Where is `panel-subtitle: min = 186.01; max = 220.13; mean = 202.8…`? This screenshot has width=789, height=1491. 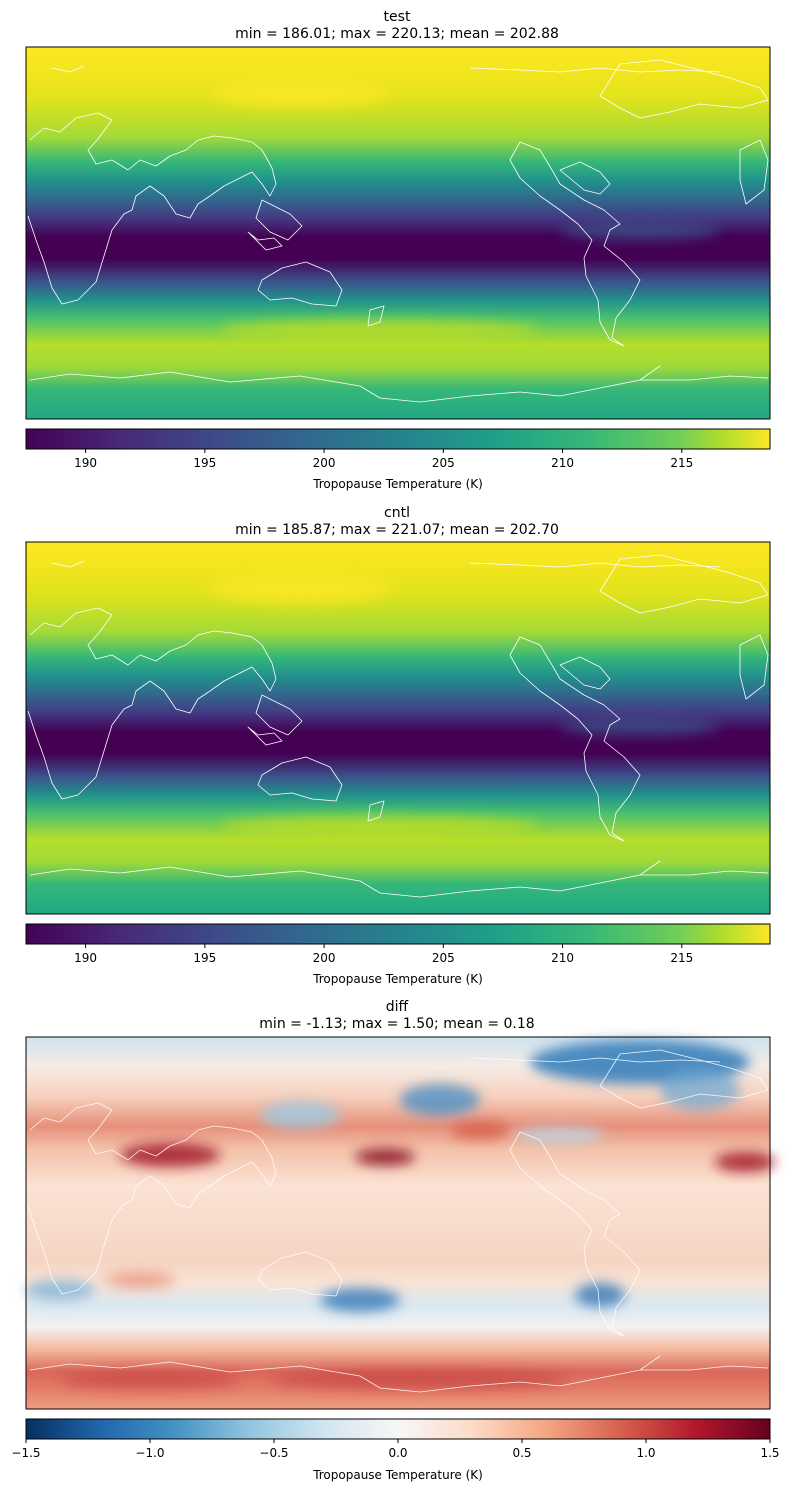
panel-subtitle: min = 186.01; max = 220.13; mean = 202.8… is located at coordinates (397, 34).